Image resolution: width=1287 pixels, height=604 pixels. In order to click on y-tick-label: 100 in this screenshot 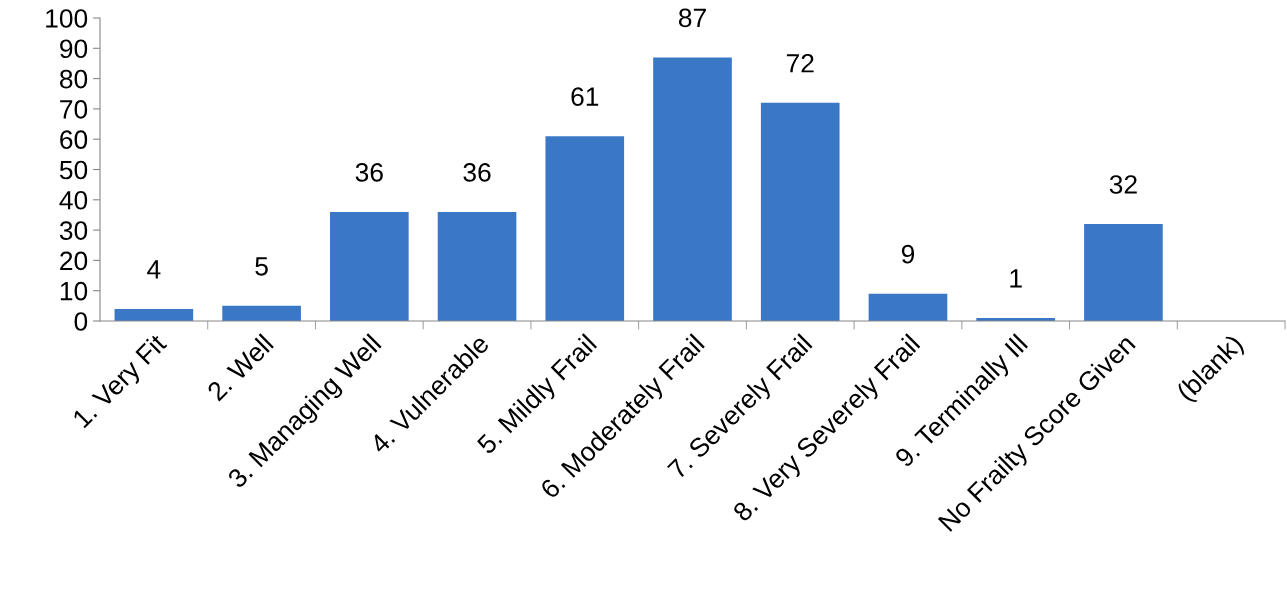, I will do `click(67, 18)`.